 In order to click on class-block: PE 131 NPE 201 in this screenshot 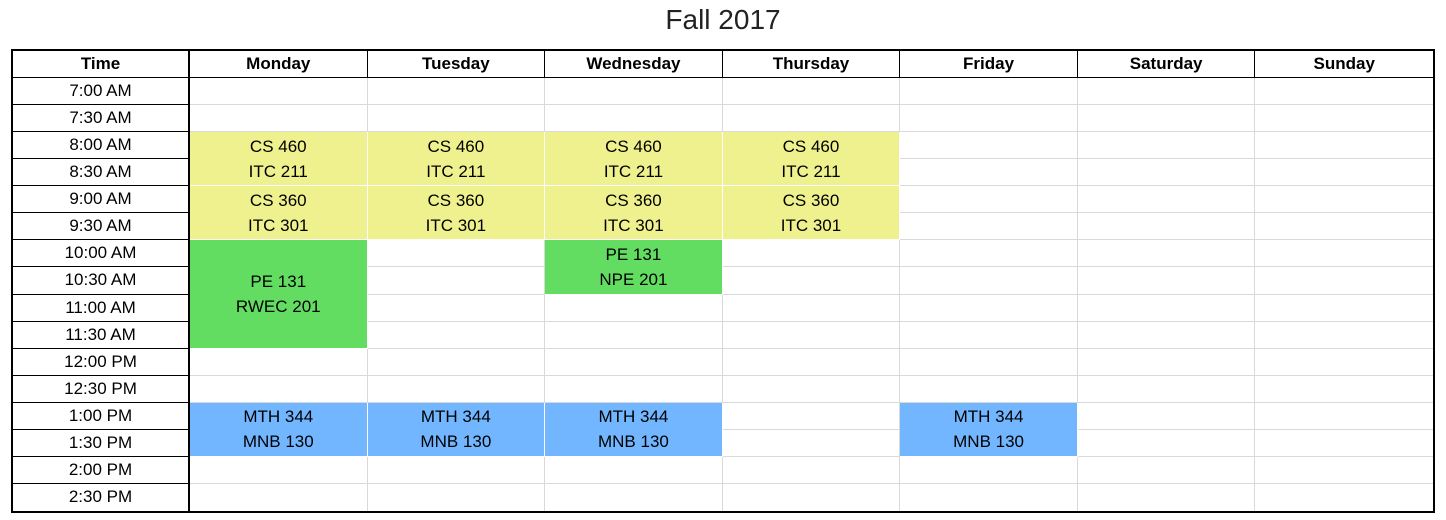, I will do `click(634, 267)`.